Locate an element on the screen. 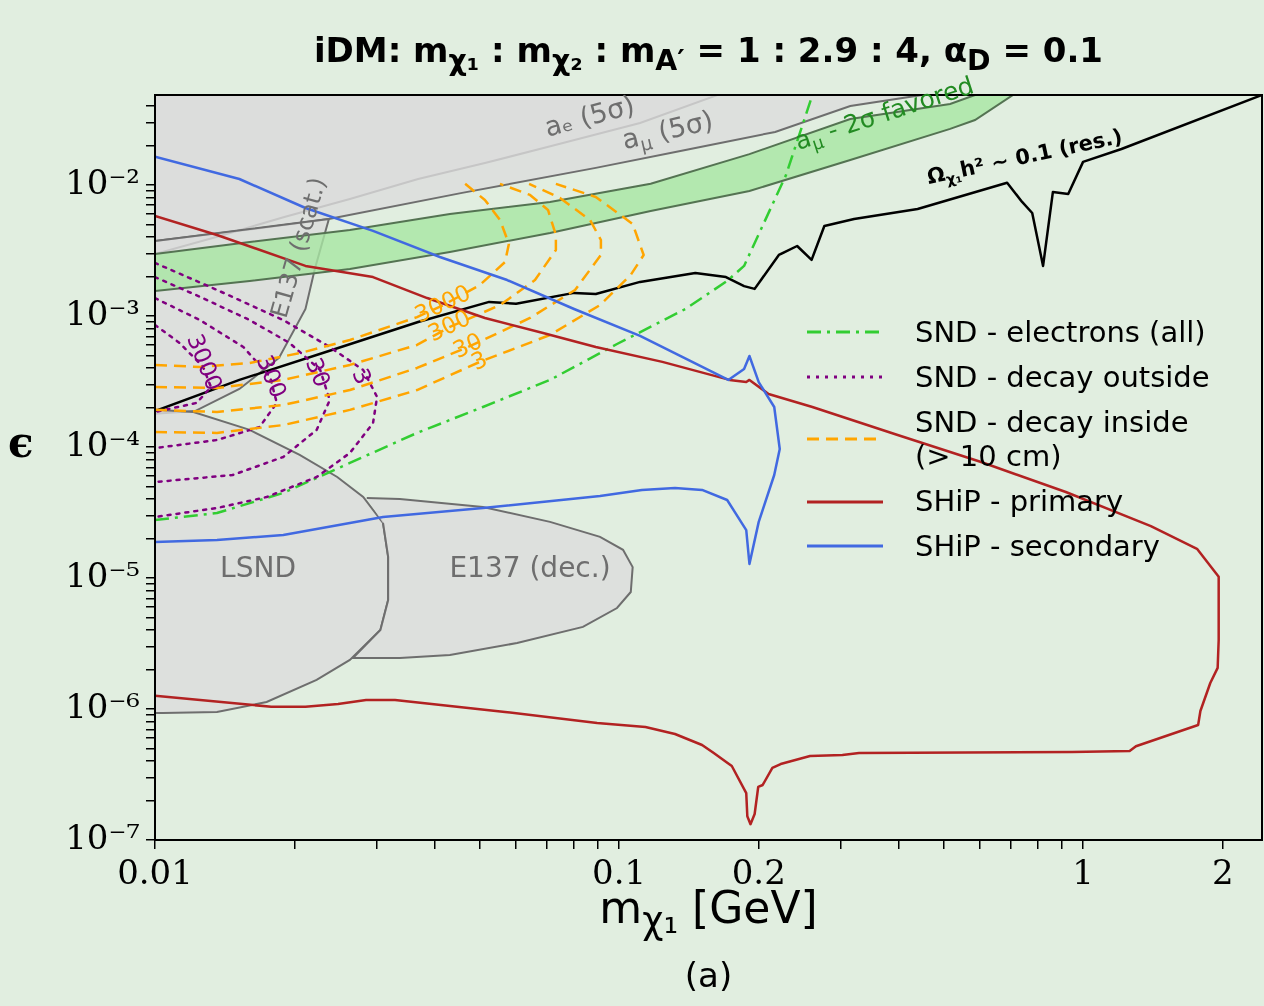  annotation: E137 (dec.) is located at coordinates (530, 568).